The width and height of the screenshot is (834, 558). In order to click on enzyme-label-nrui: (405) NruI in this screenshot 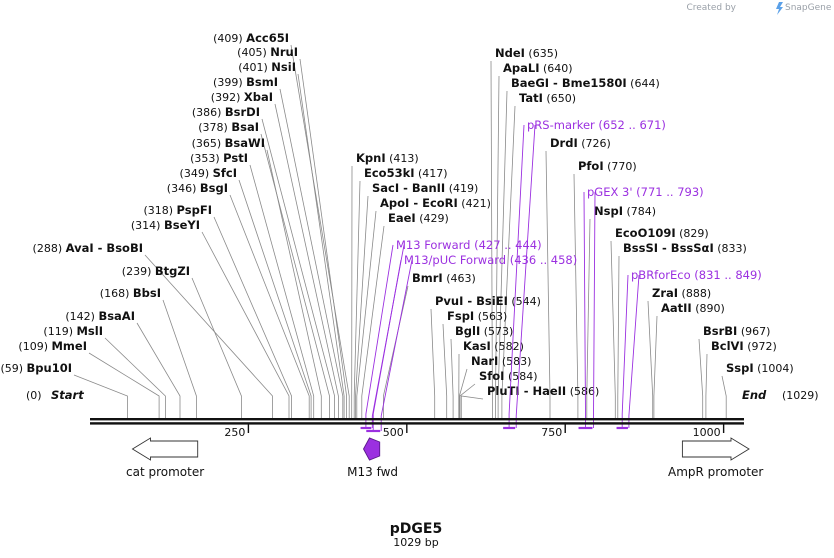, I will do `click(267, 52)`.